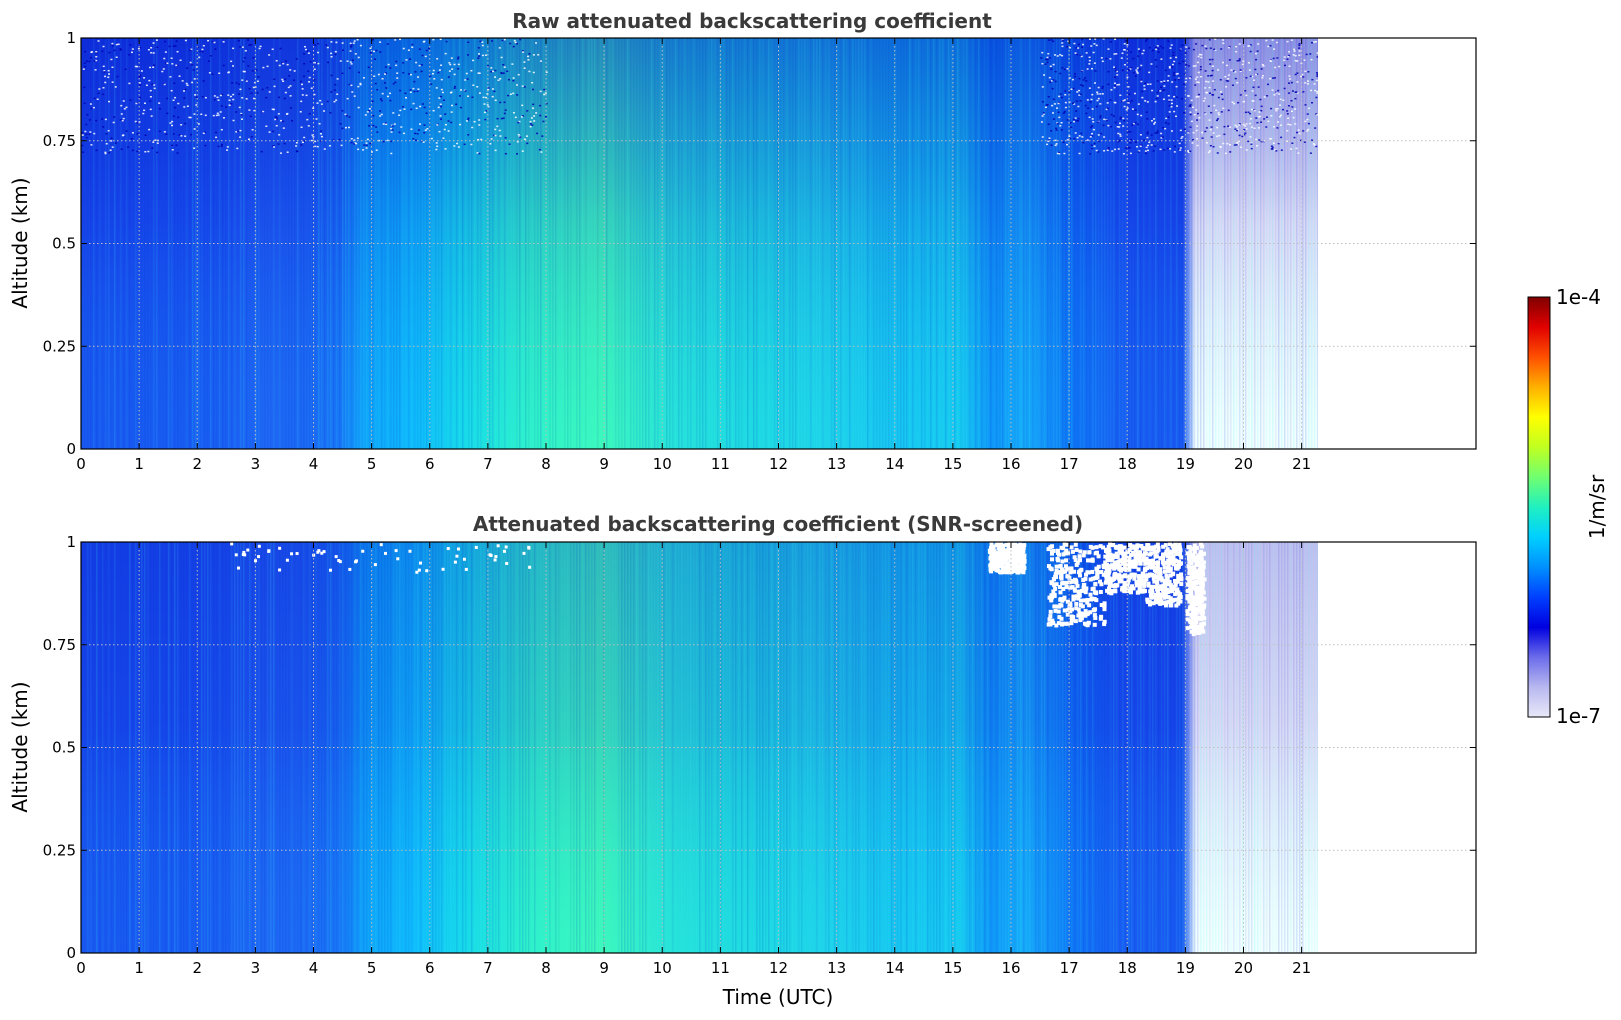  I want to click on colorbar-gradient, so click(1539, 507).